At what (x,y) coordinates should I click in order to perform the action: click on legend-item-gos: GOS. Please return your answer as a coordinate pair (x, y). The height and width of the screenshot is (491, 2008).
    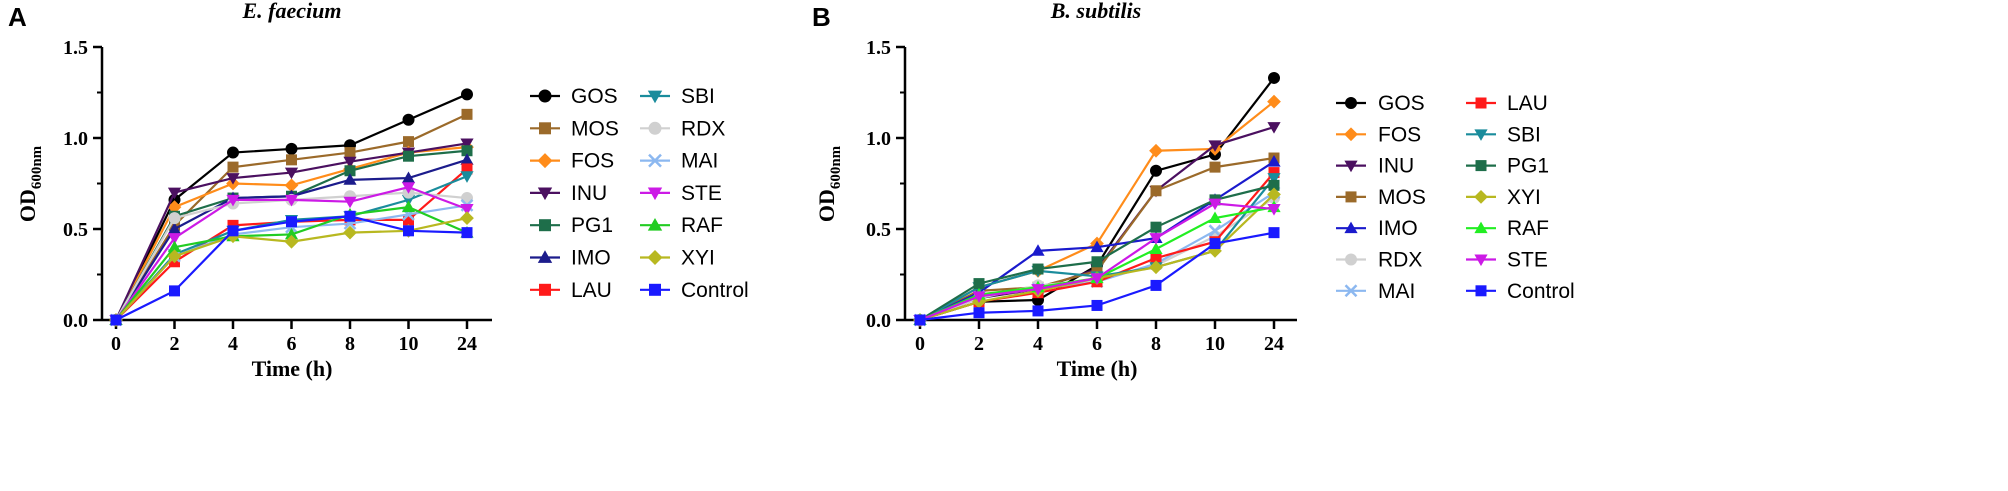
    Looking at the image, I should click on (574, 96).